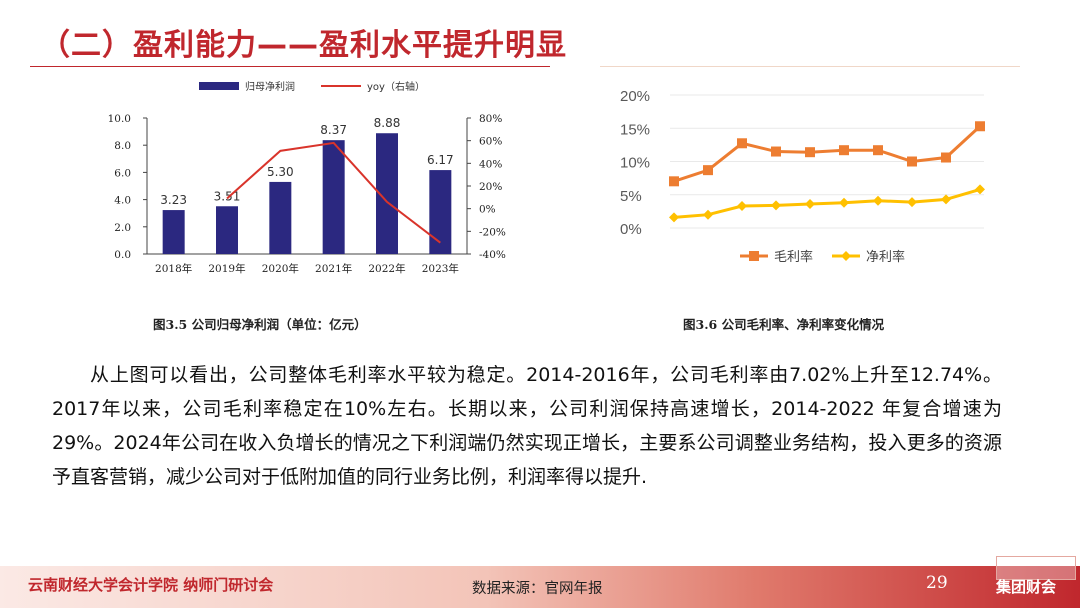 The width and height of the screenshot is (1080, 608). Describe the element at coordinates (827, 203) in the screenshot. I see `net-margin-line` at that location.